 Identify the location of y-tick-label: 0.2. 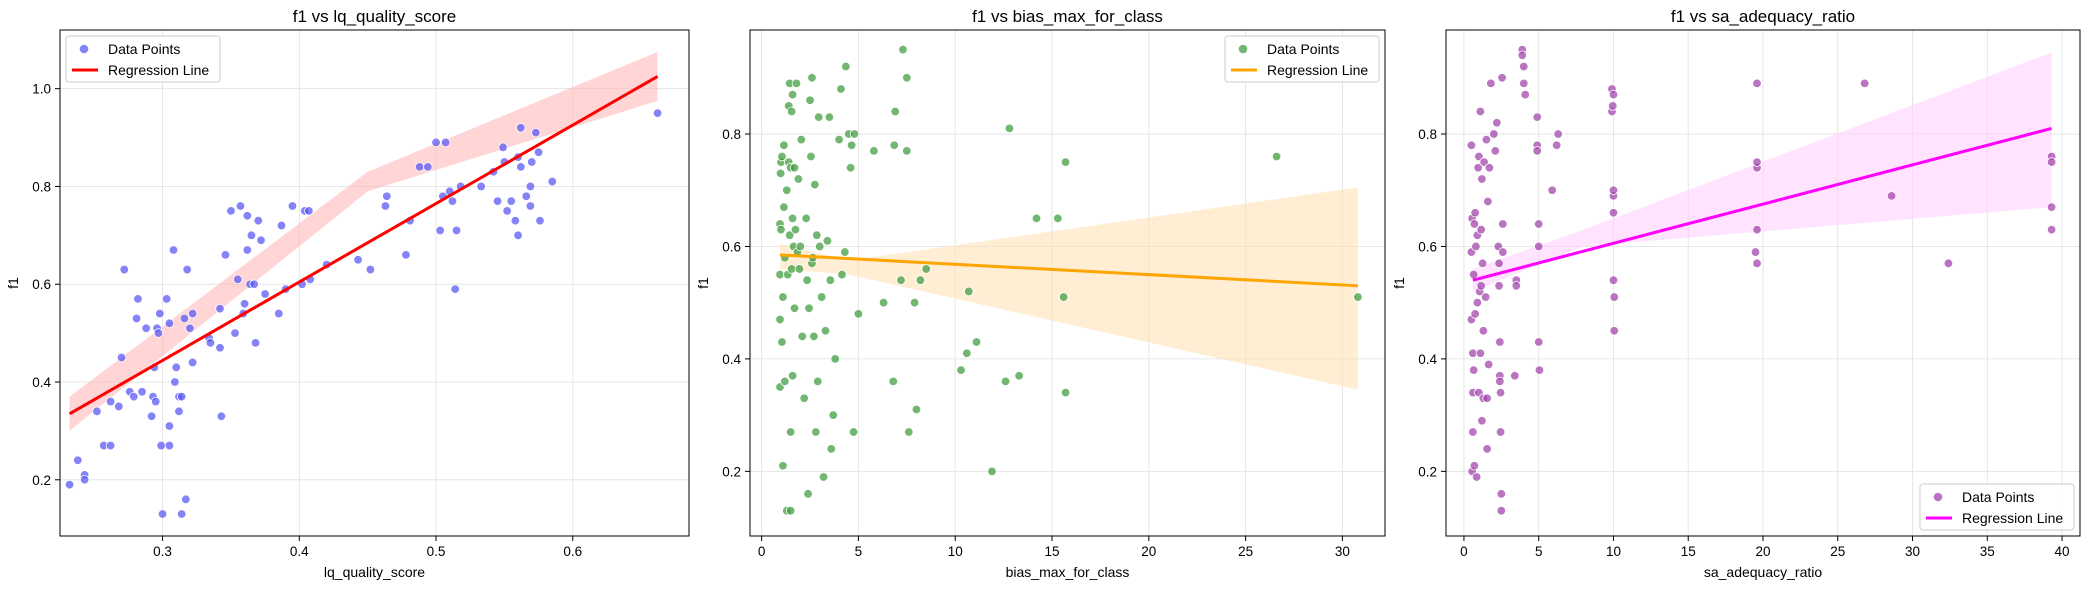
(41, 480).